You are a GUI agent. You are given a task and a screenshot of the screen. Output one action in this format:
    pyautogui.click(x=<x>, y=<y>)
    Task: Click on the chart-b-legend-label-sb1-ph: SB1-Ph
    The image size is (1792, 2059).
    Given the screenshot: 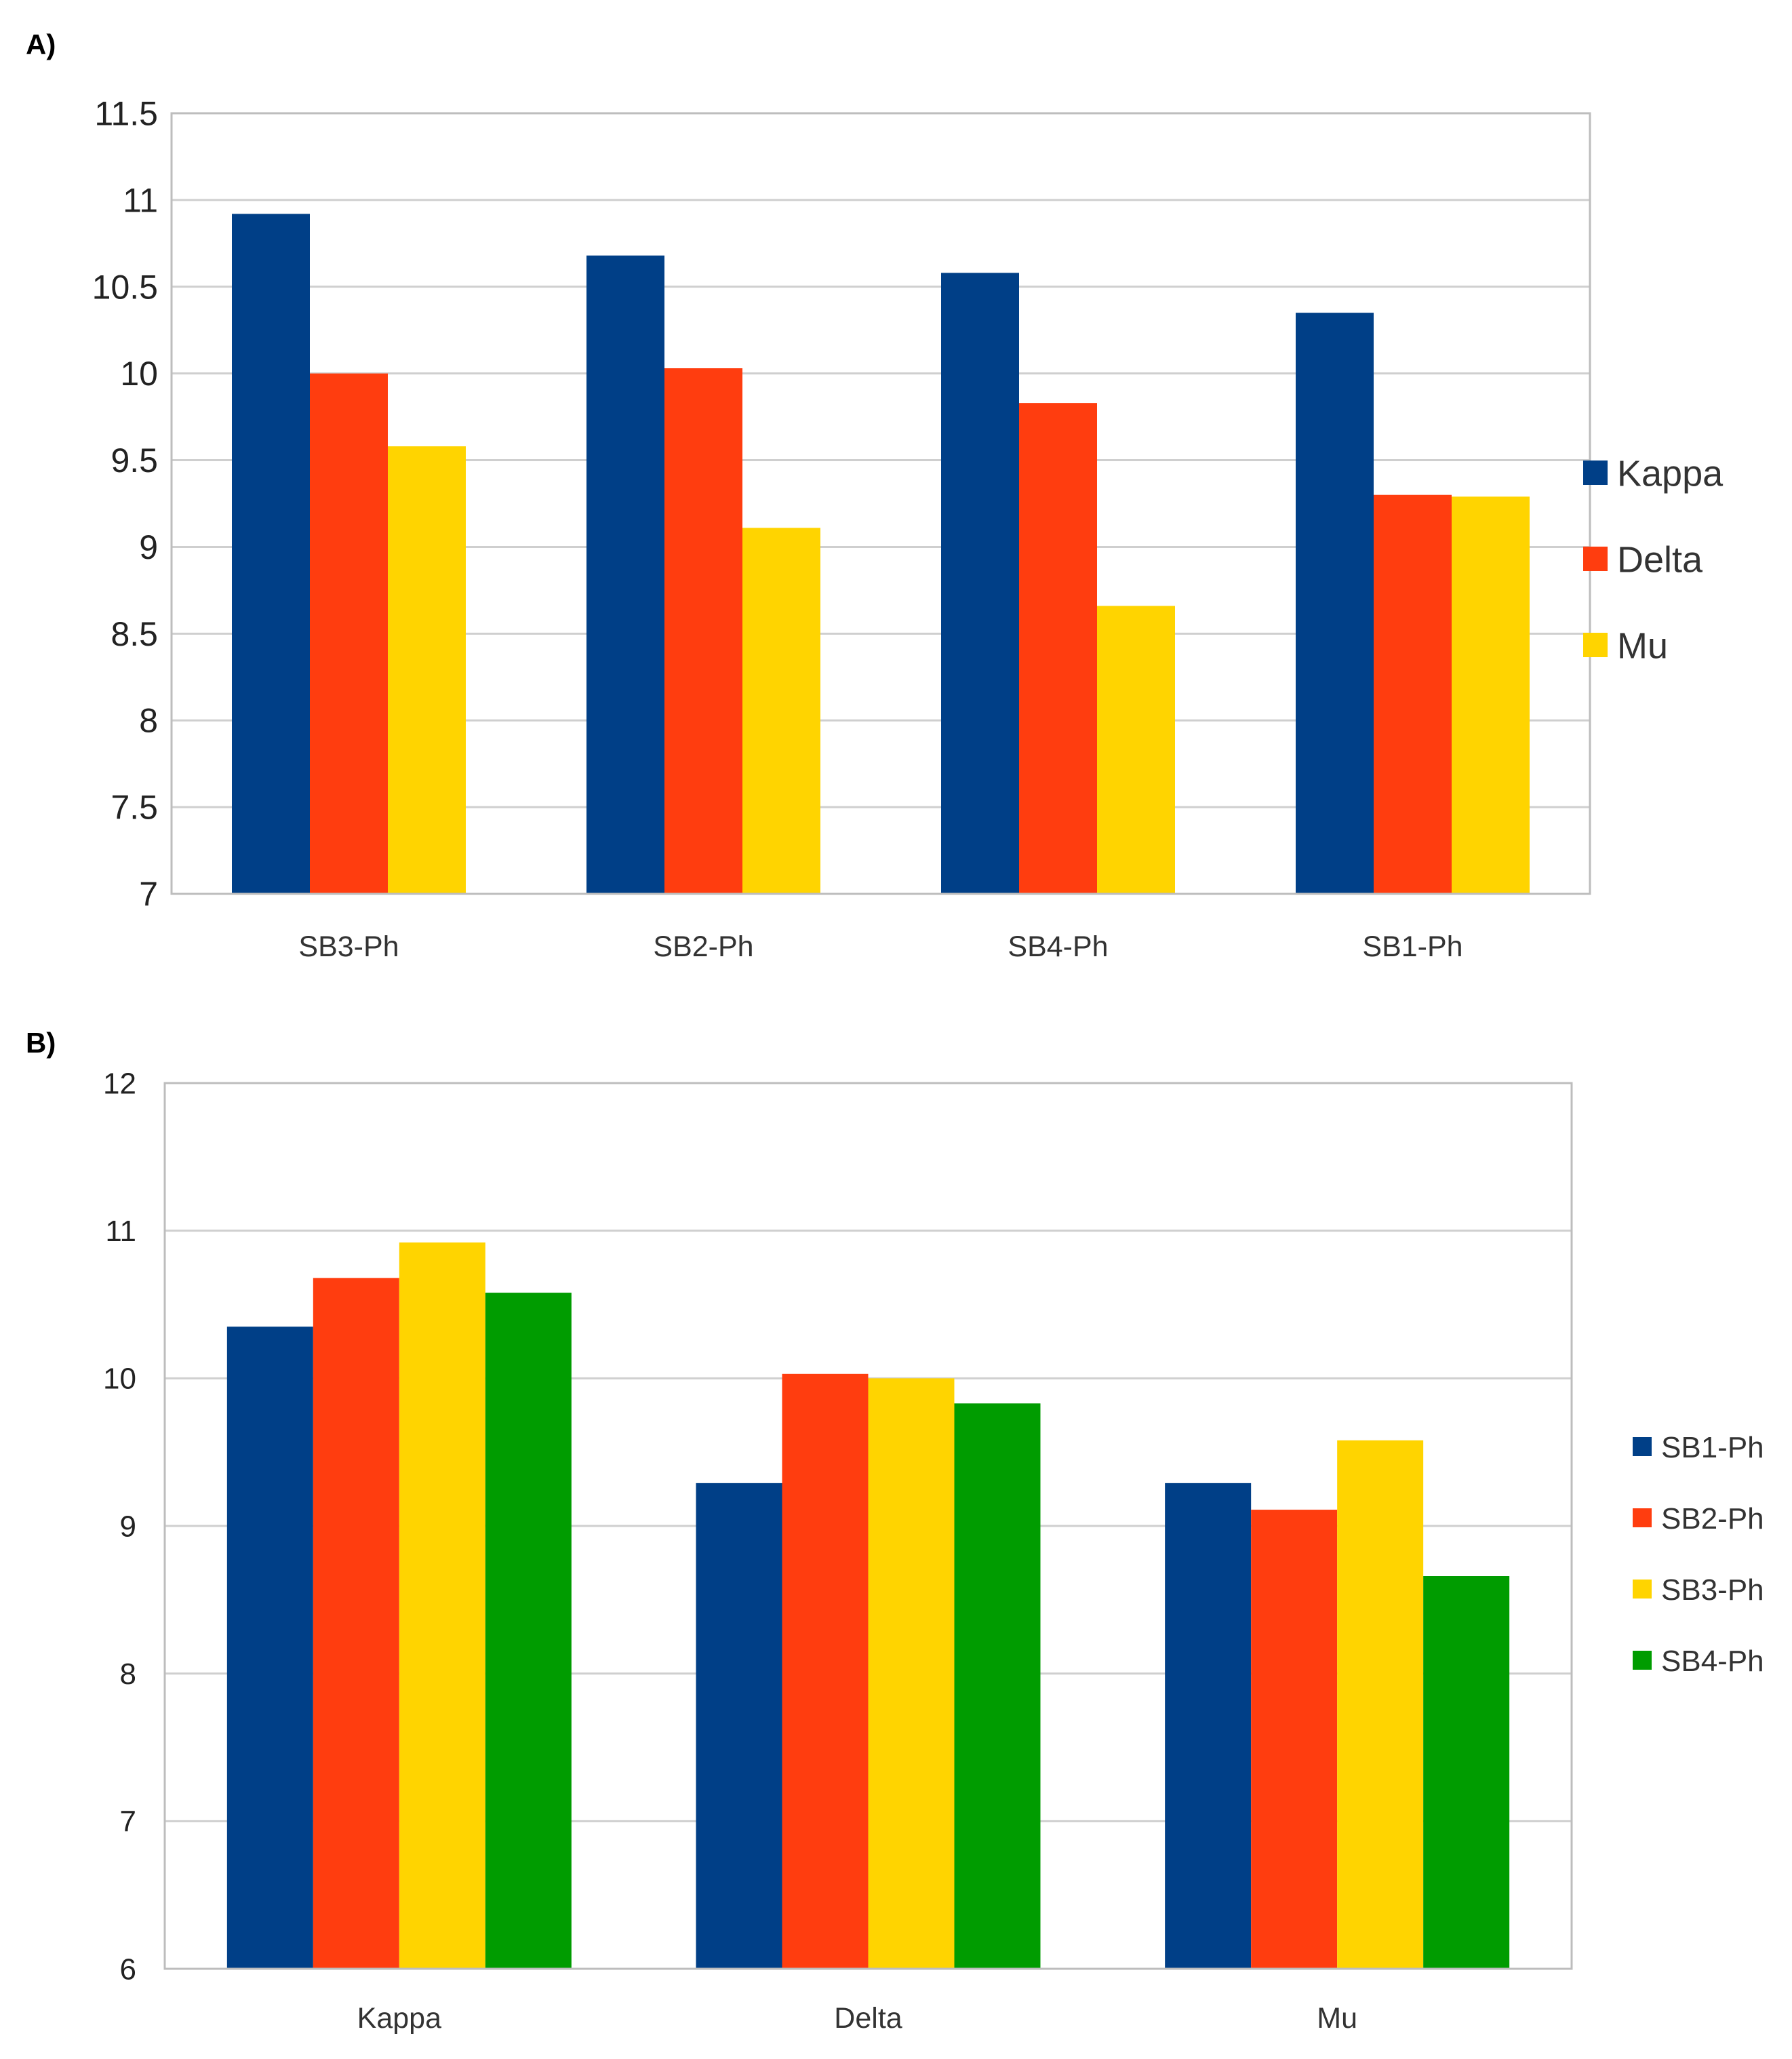 What is the action you would take?
    pyautogui.click(x=1712, y=1448)
    